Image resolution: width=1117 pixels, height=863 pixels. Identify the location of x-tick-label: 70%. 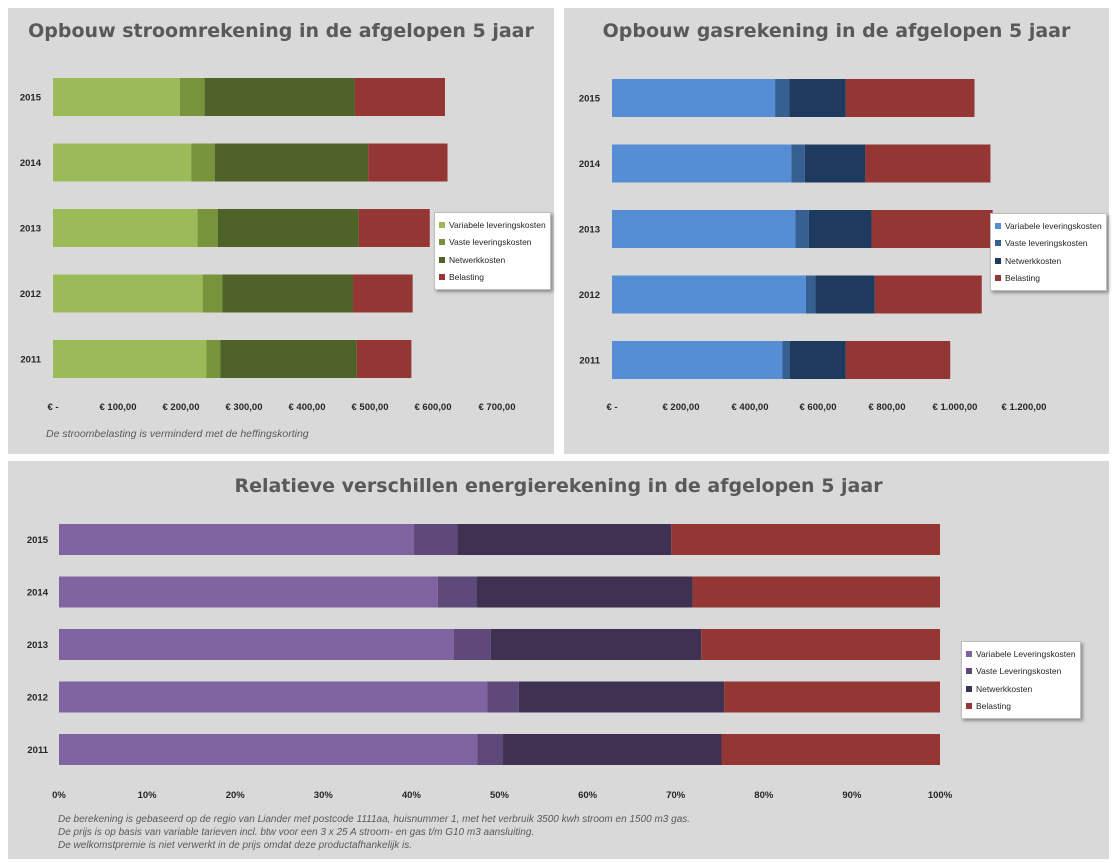
(676, 795).